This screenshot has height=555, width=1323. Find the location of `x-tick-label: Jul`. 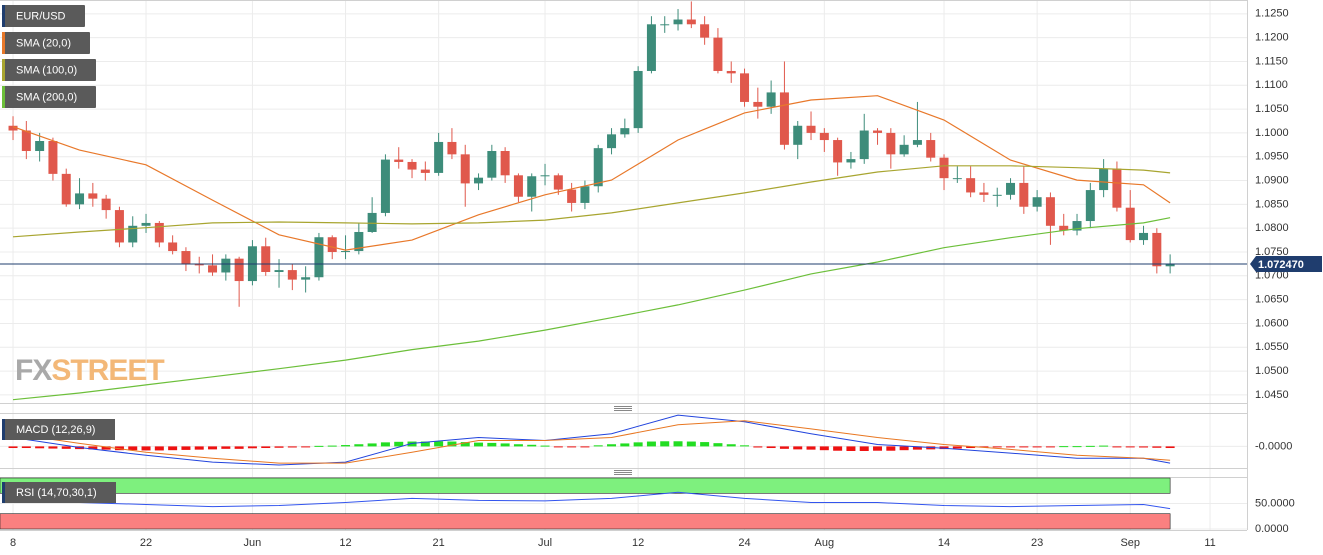

x-tick-label: Jul is located at coordinates (545, 543).